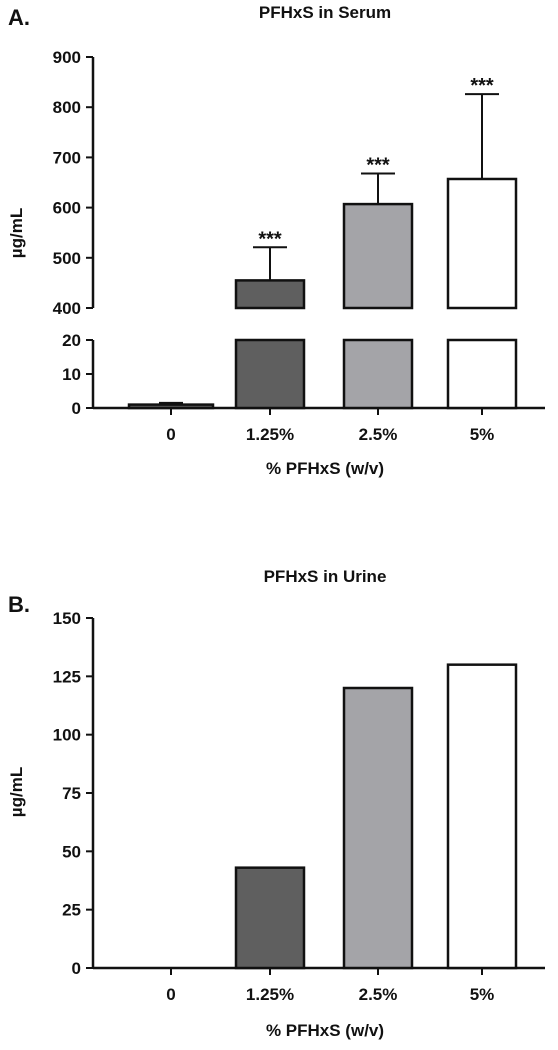 Image resolution: width=558 pixels, height=1050 pixels. I want to click on urine-x-tick-label: 5%, so click(482, 994).